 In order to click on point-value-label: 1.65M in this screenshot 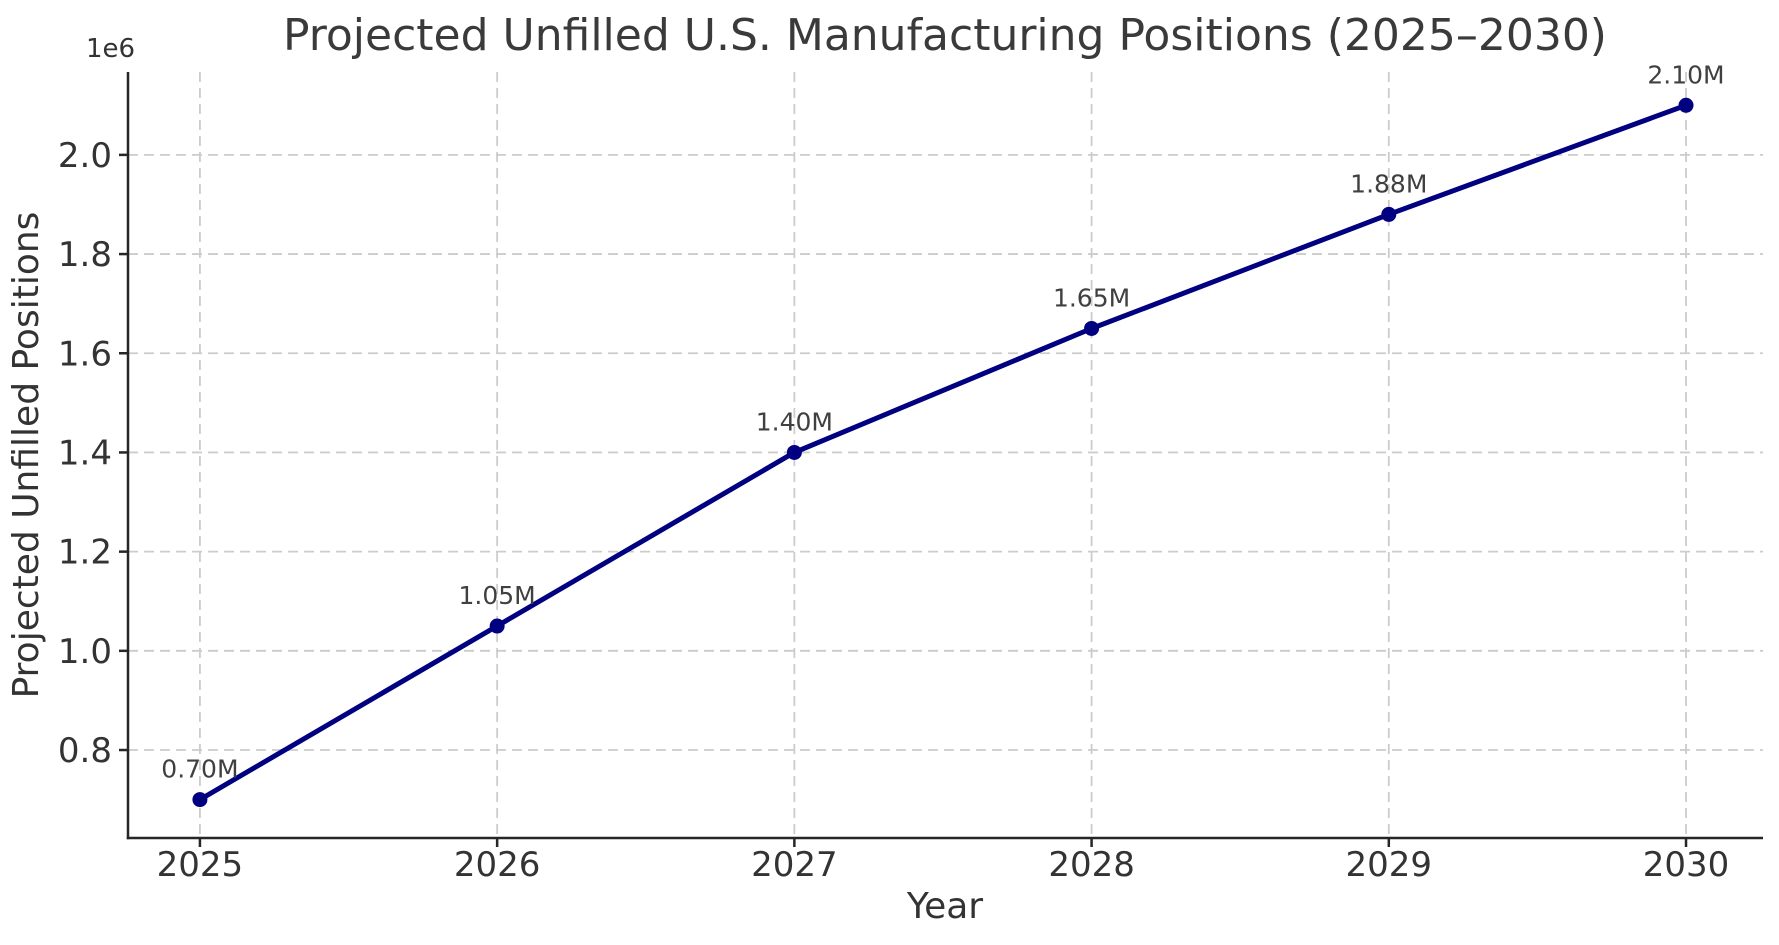, I will do `click(1091, 297)`.